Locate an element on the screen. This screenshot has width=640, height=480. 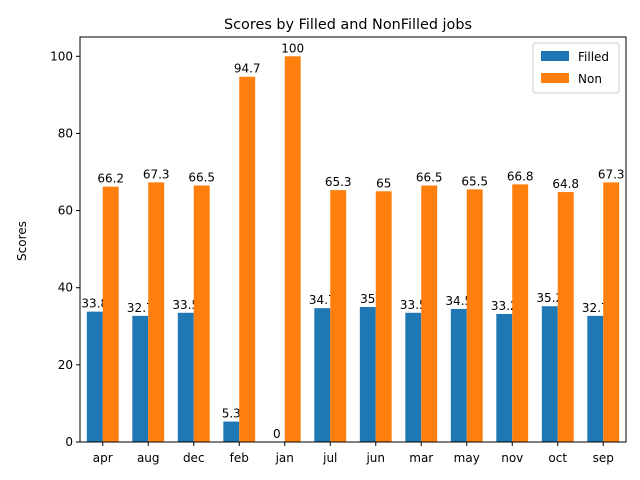
x-tick-label-aug: aug is located at coordinates (148, 458).